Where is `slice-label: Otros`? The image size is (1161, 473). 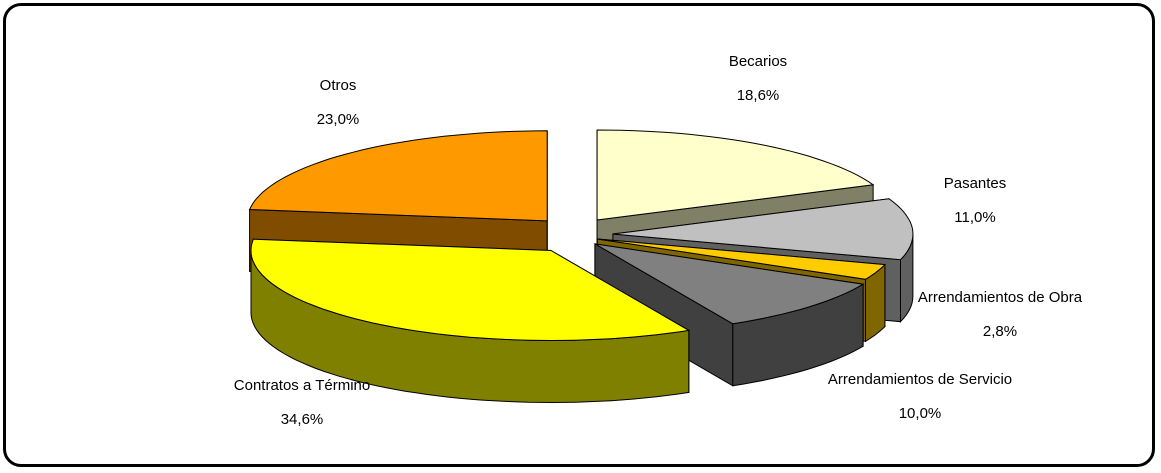 slice-label: Otros is located at coordinates (338, 85).